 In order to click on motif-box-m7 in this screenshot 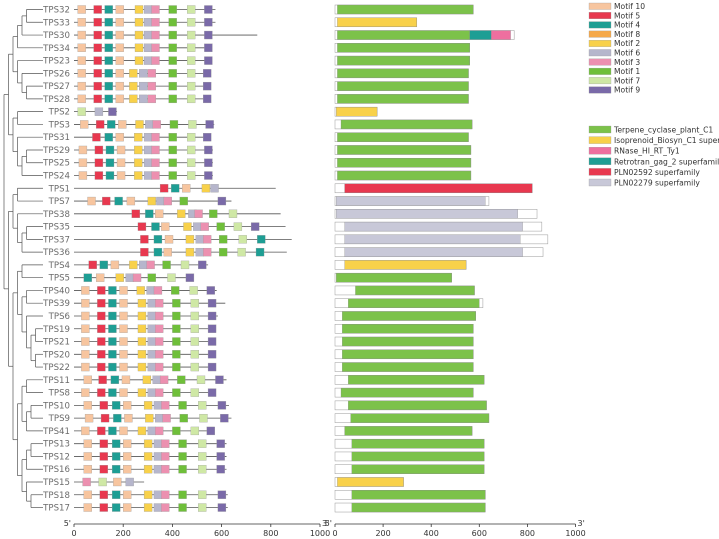, I will do `click(202, 443)`.